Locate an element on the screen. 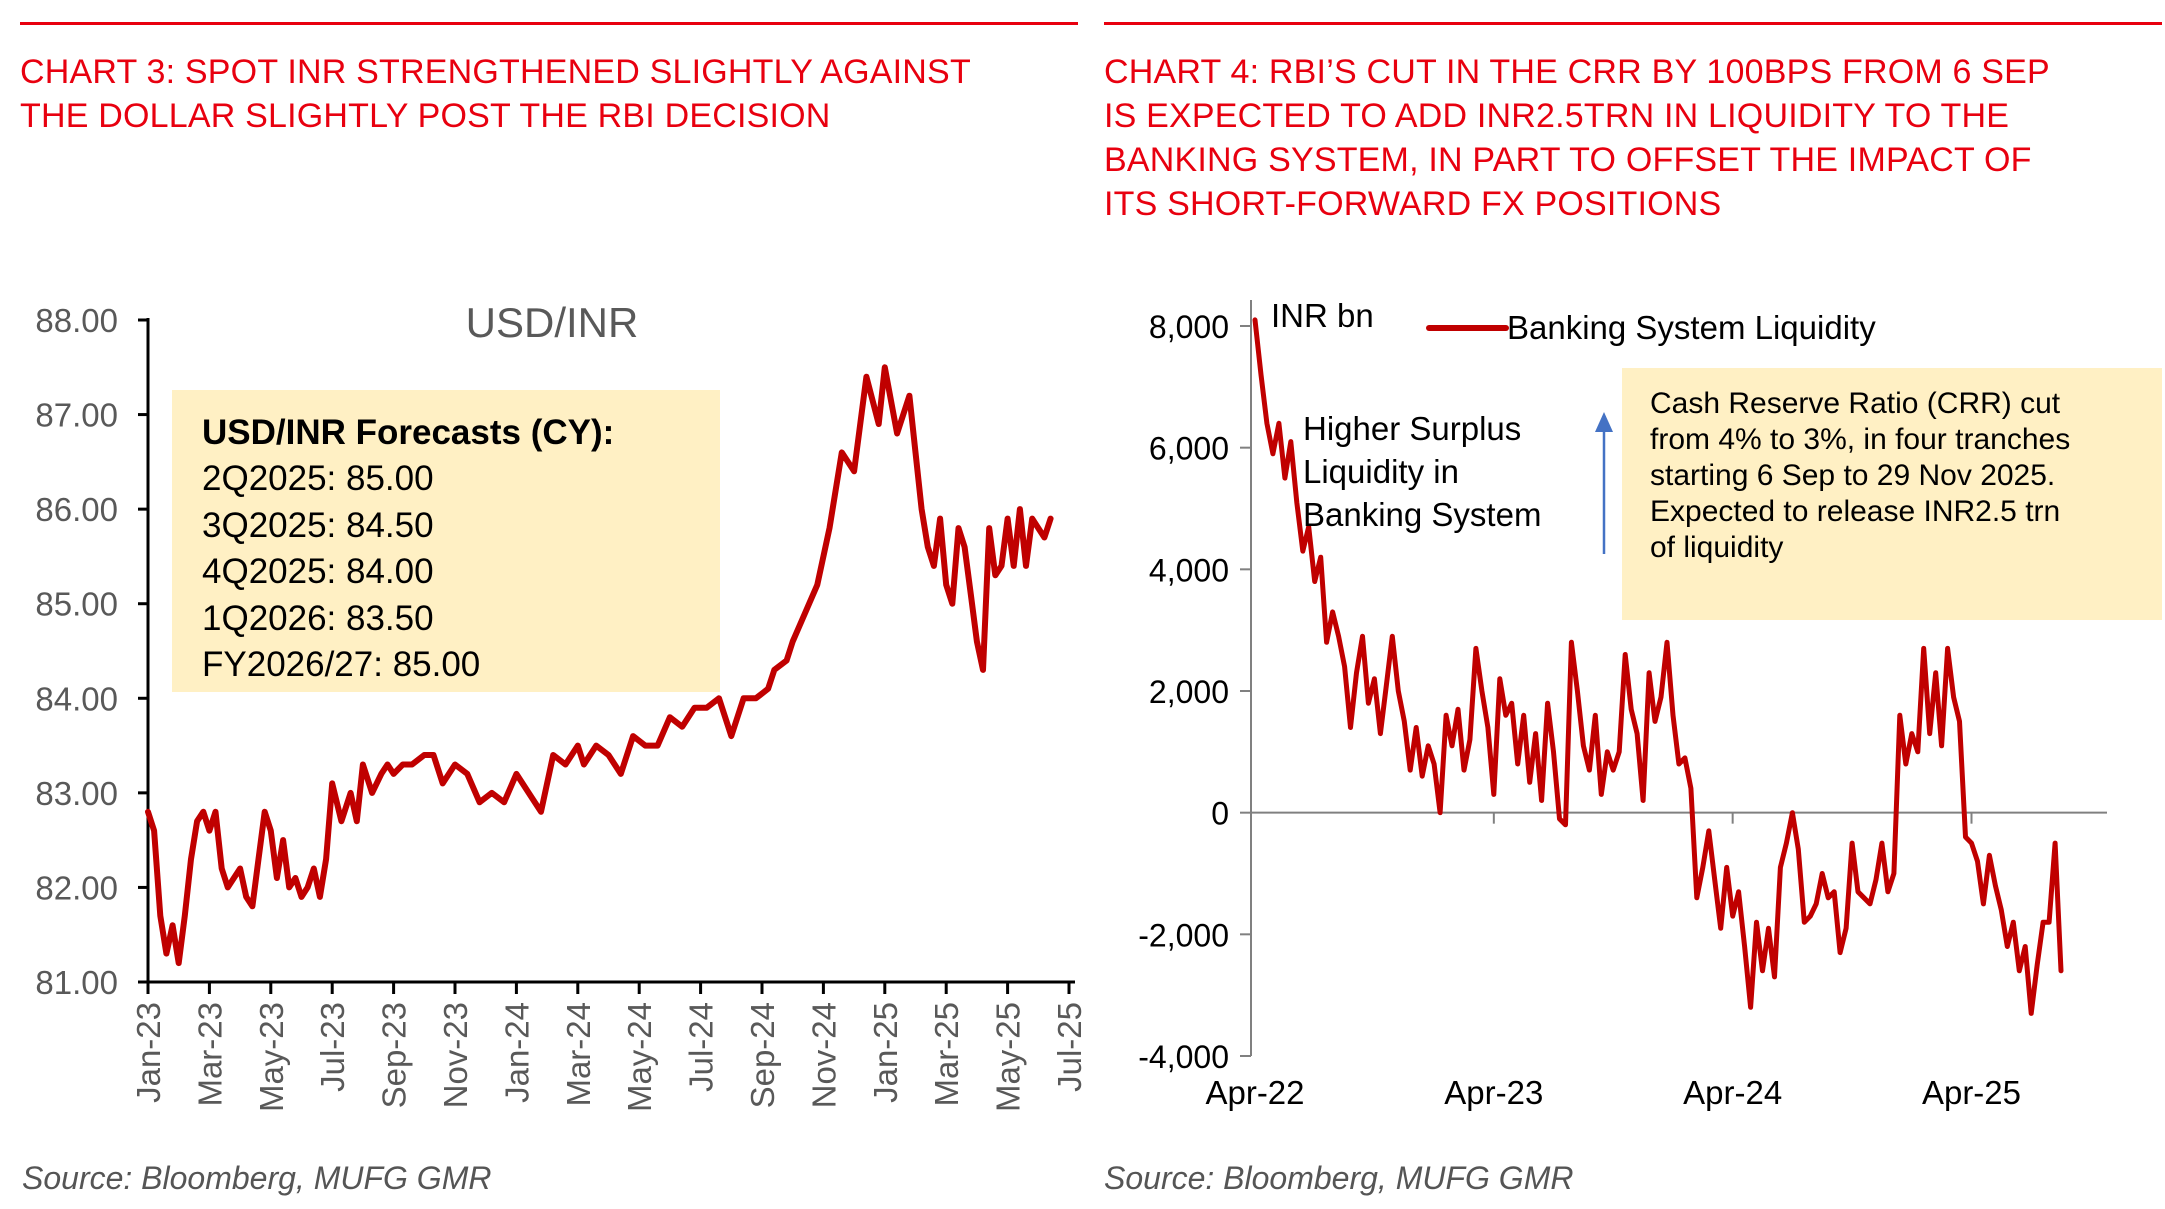 Image resolution: width=2165 pixels, height=1209 pixels. annotation-line: Banking System is located at coordinates (1422, 514).